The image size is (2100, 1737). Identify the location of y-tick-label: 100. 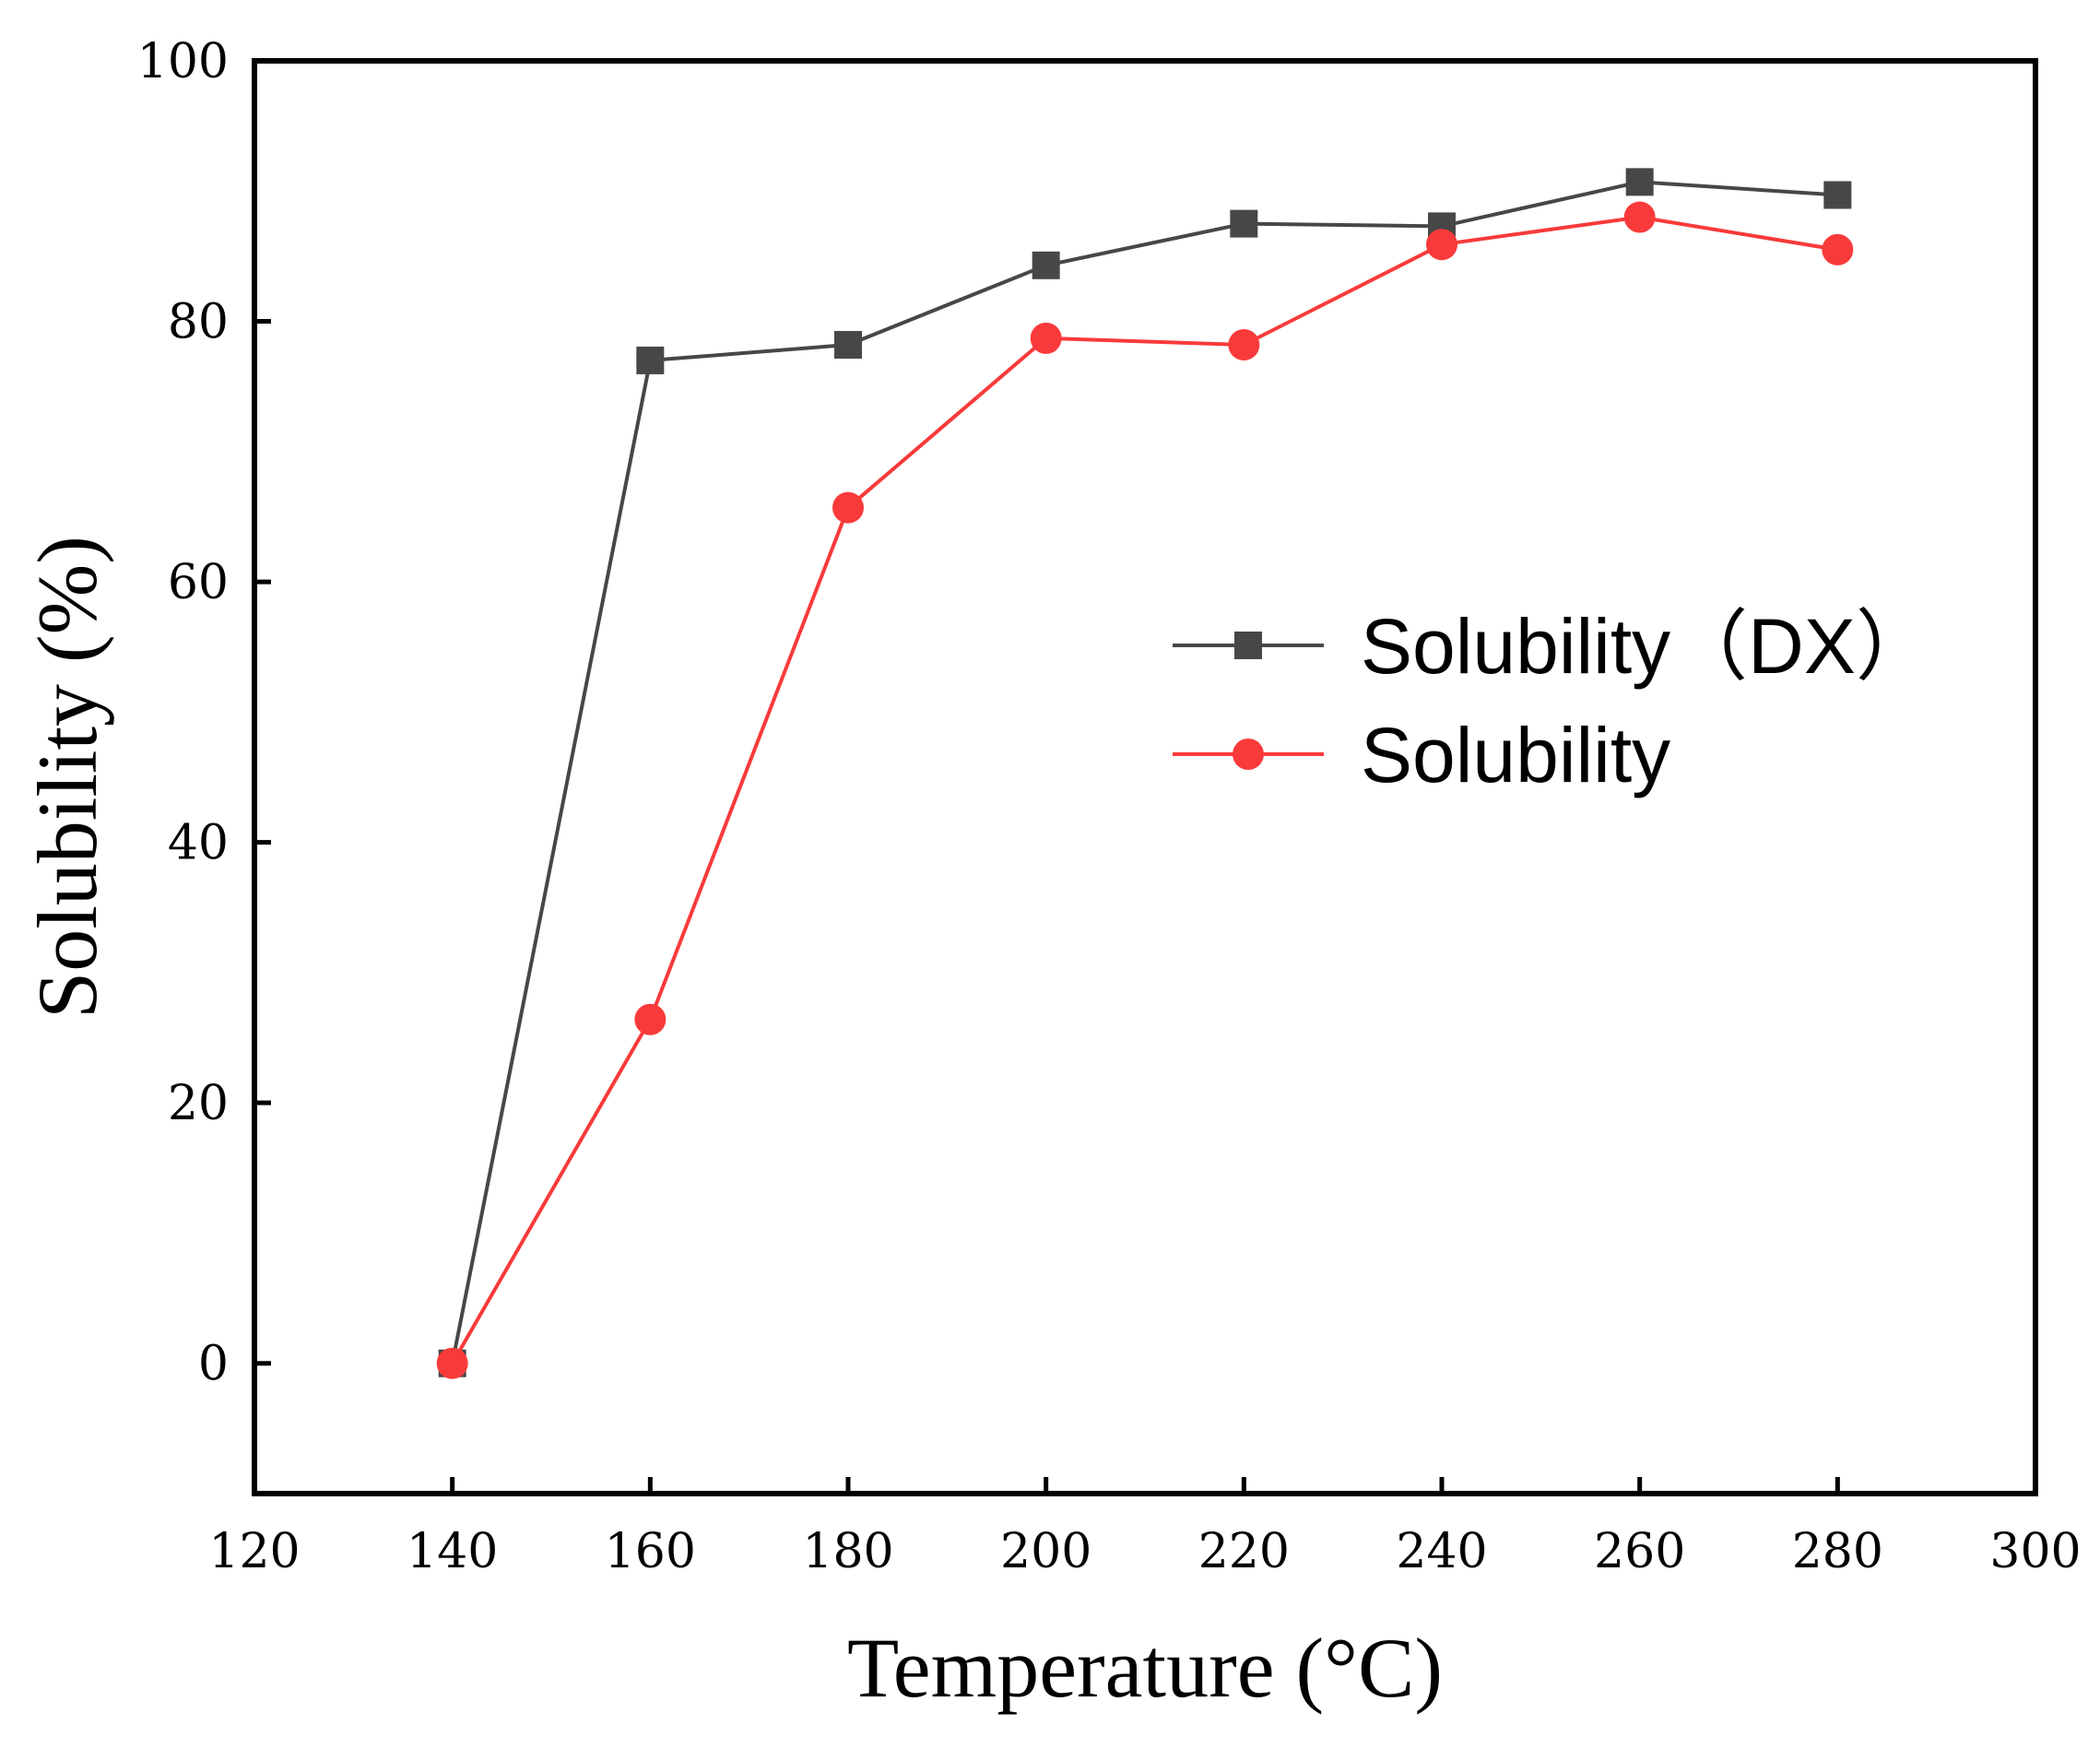
(183, 61).